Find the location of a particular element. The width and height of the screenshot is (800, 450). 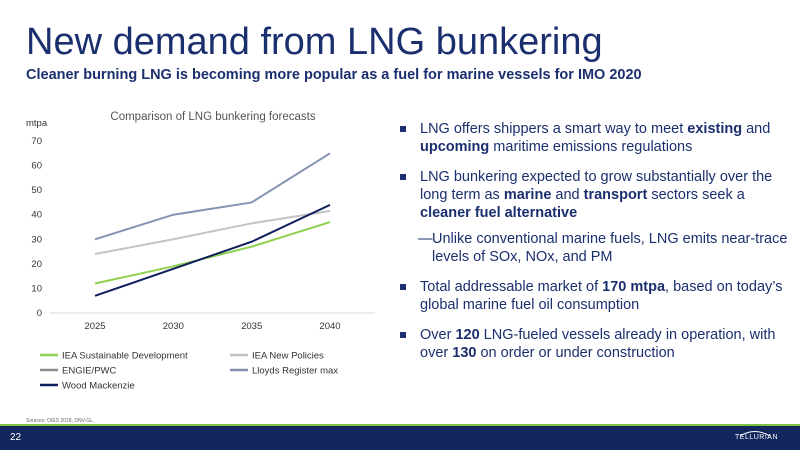

legend-label: IEA Sustainable Development is located at coordinates (125, 356).